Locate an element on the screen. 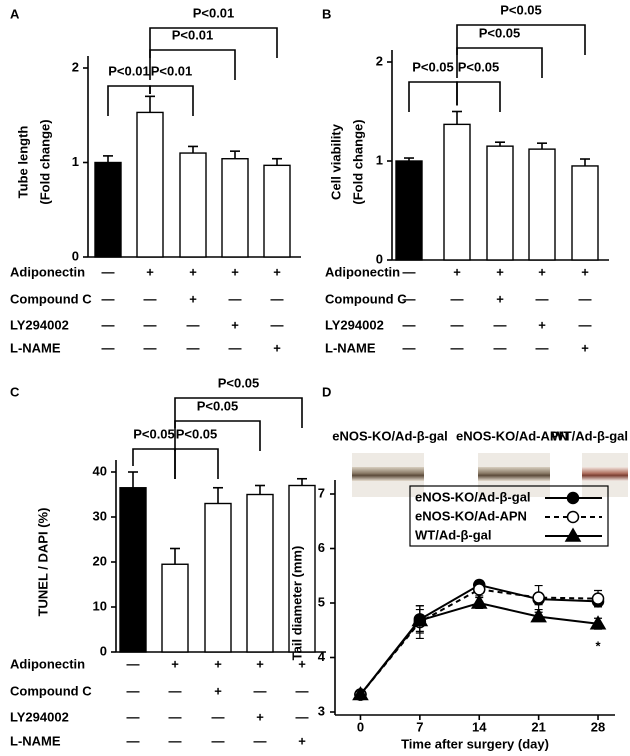  x-tick-label: 28 is located at coordinates (598, 726).